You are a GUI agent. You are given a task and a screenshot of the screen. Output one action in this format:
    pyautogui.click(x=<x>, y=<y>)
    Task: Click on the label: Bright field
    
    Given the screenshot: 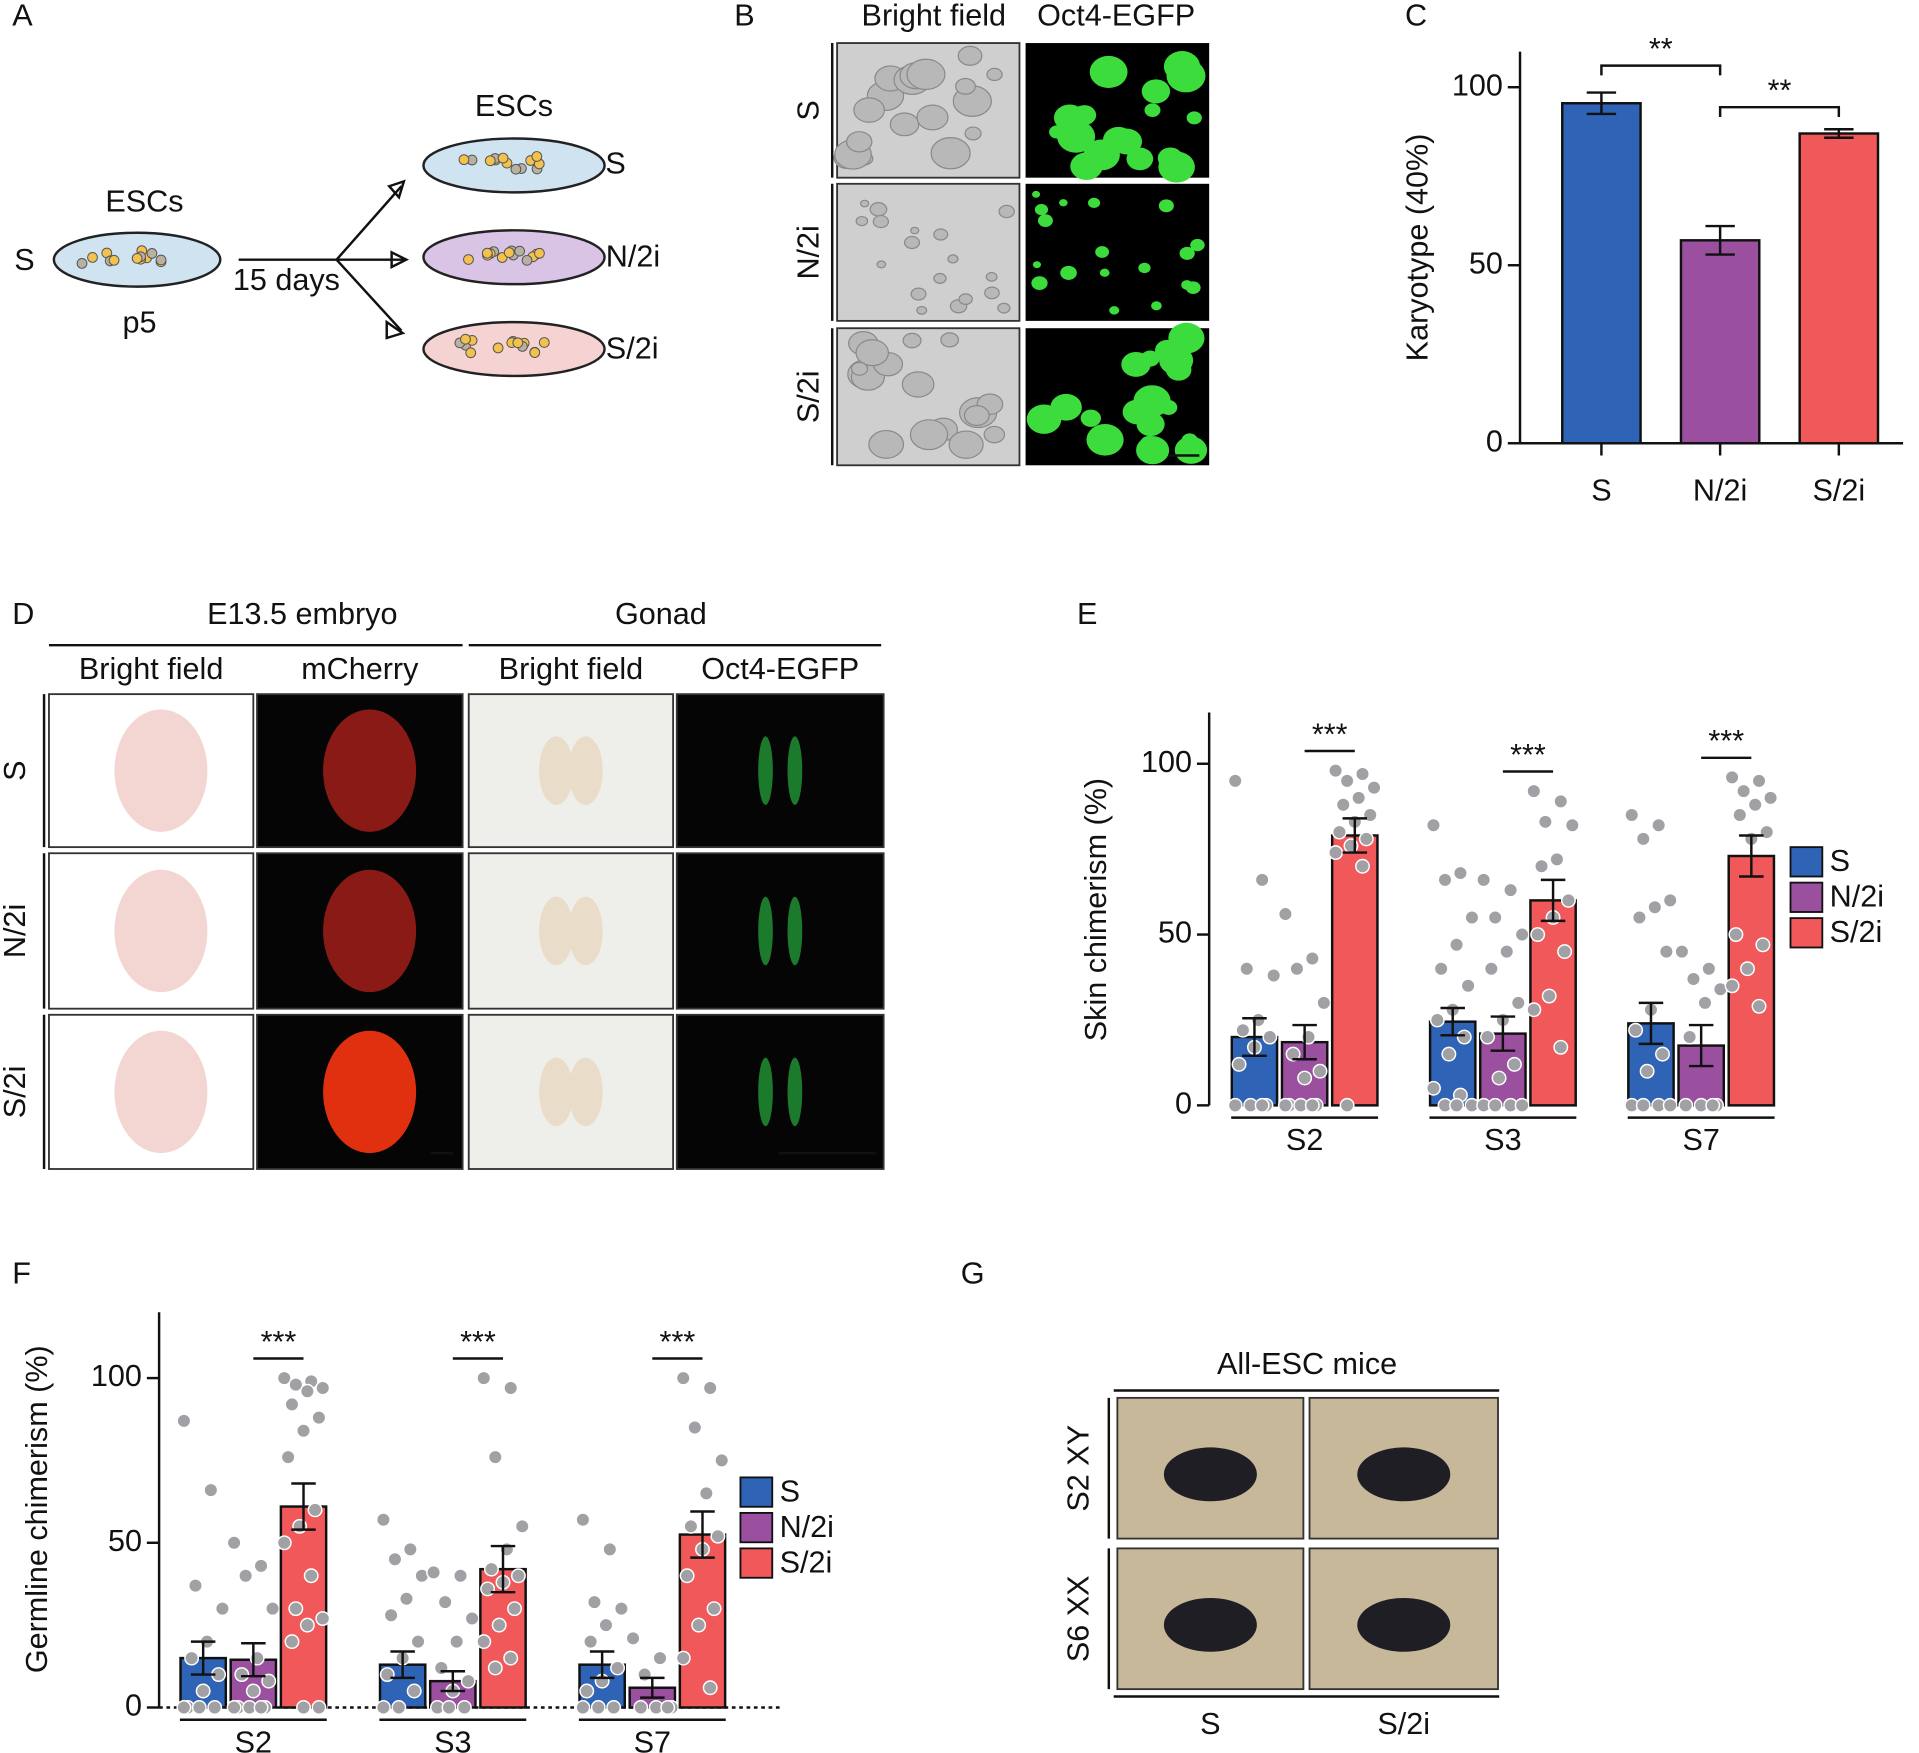 What is the action you would take?
    pyautogui.click(x=151, y=669)
    